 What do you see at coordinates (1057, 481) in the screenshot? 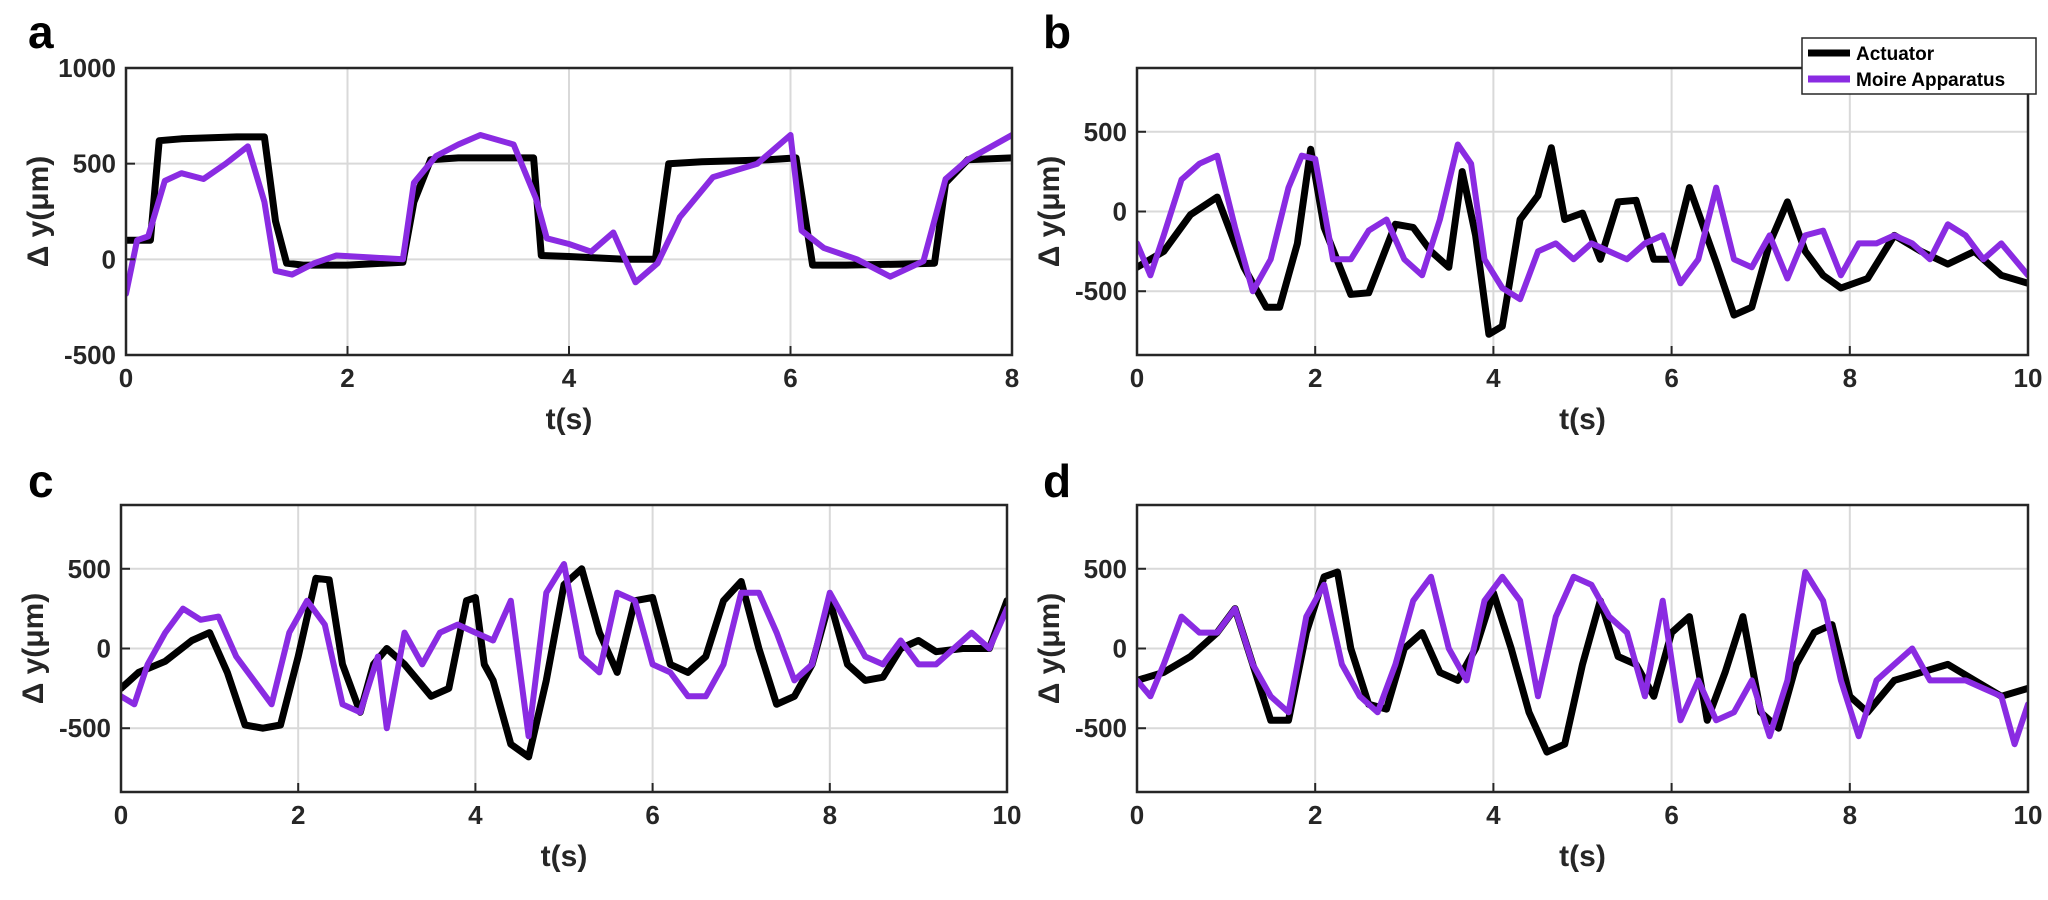
I see `panel-label: d` at bounding box center [1057, 481].